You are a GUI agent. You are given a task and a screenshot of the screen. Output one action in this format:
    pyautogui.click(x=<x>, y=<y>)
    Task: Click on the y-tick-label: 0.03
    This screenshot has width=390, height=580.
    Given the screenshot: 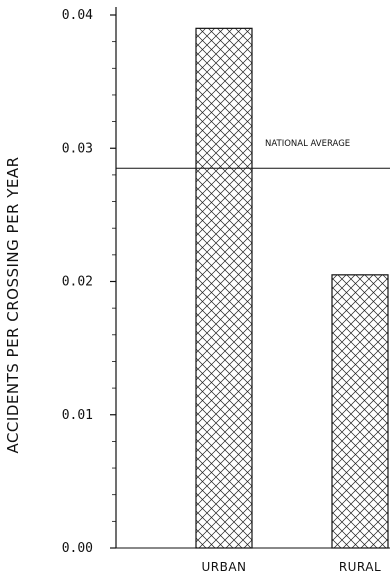 What is the action you would take?
    pyautogui.click(x=77, y=148)
    